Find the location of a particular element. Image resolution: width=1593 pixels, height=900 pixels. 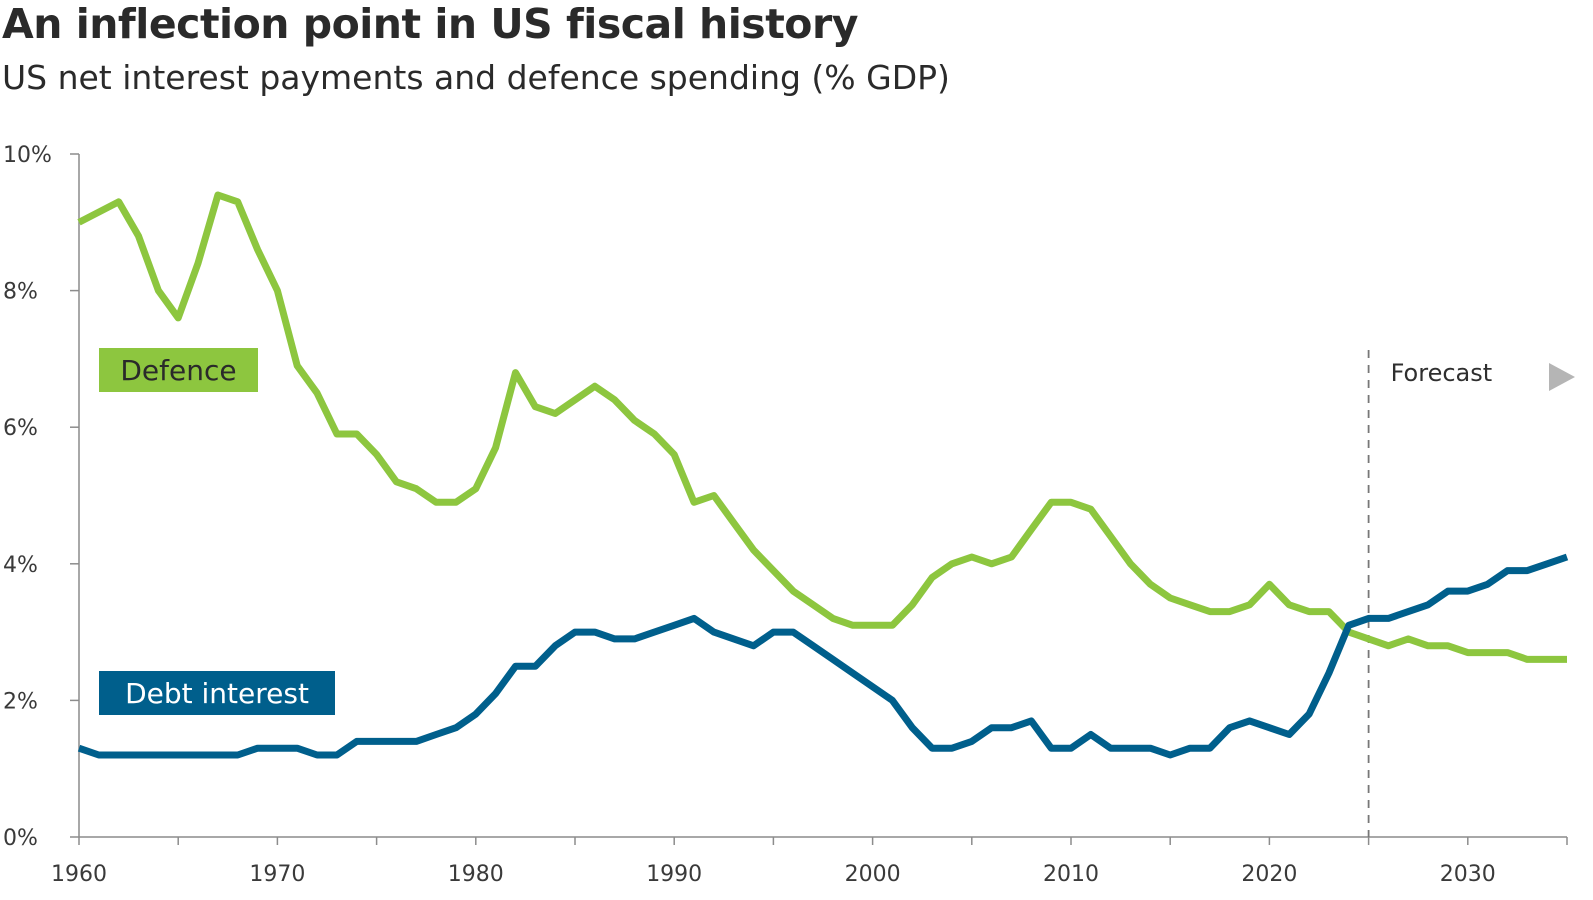

x-tick-label: 1970 is located at coordinates (277, 874).